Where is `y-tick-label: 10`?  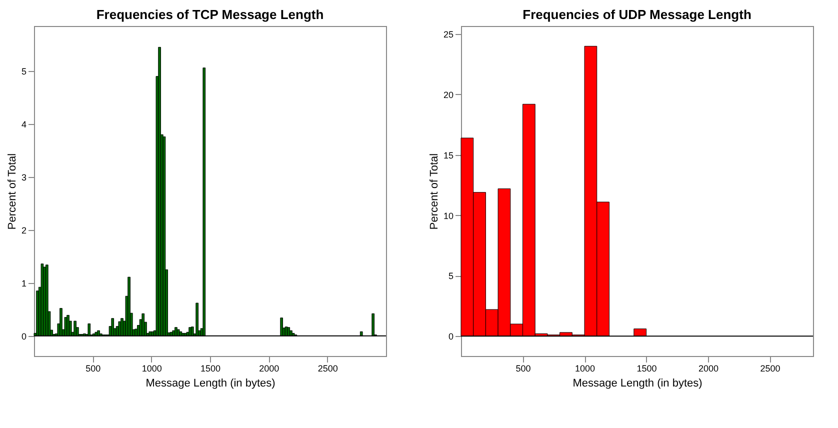
y-tick-label: 10 is located at coordinates (448, 215).